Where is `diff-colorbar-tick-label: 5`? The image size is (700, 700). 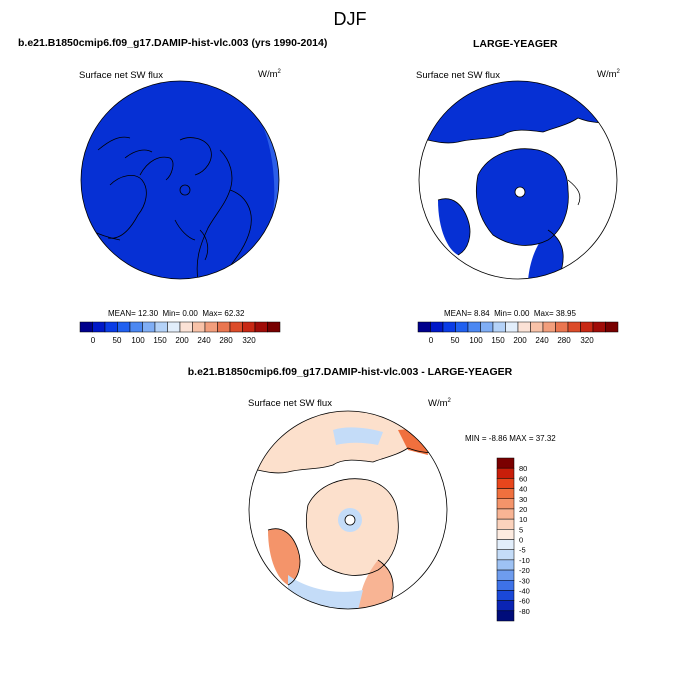 diff-colorbar-tick-label: 5 is located at coordinates (521, 529).